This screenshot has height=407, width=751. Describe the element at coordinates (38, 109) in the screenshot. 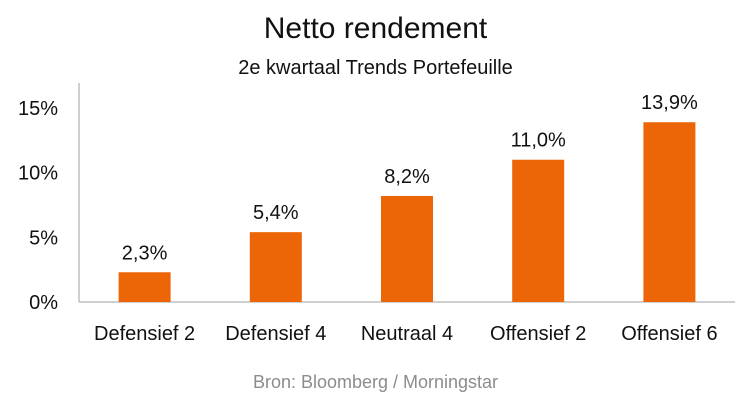

I see `y-tick-label: 15%` at that location.